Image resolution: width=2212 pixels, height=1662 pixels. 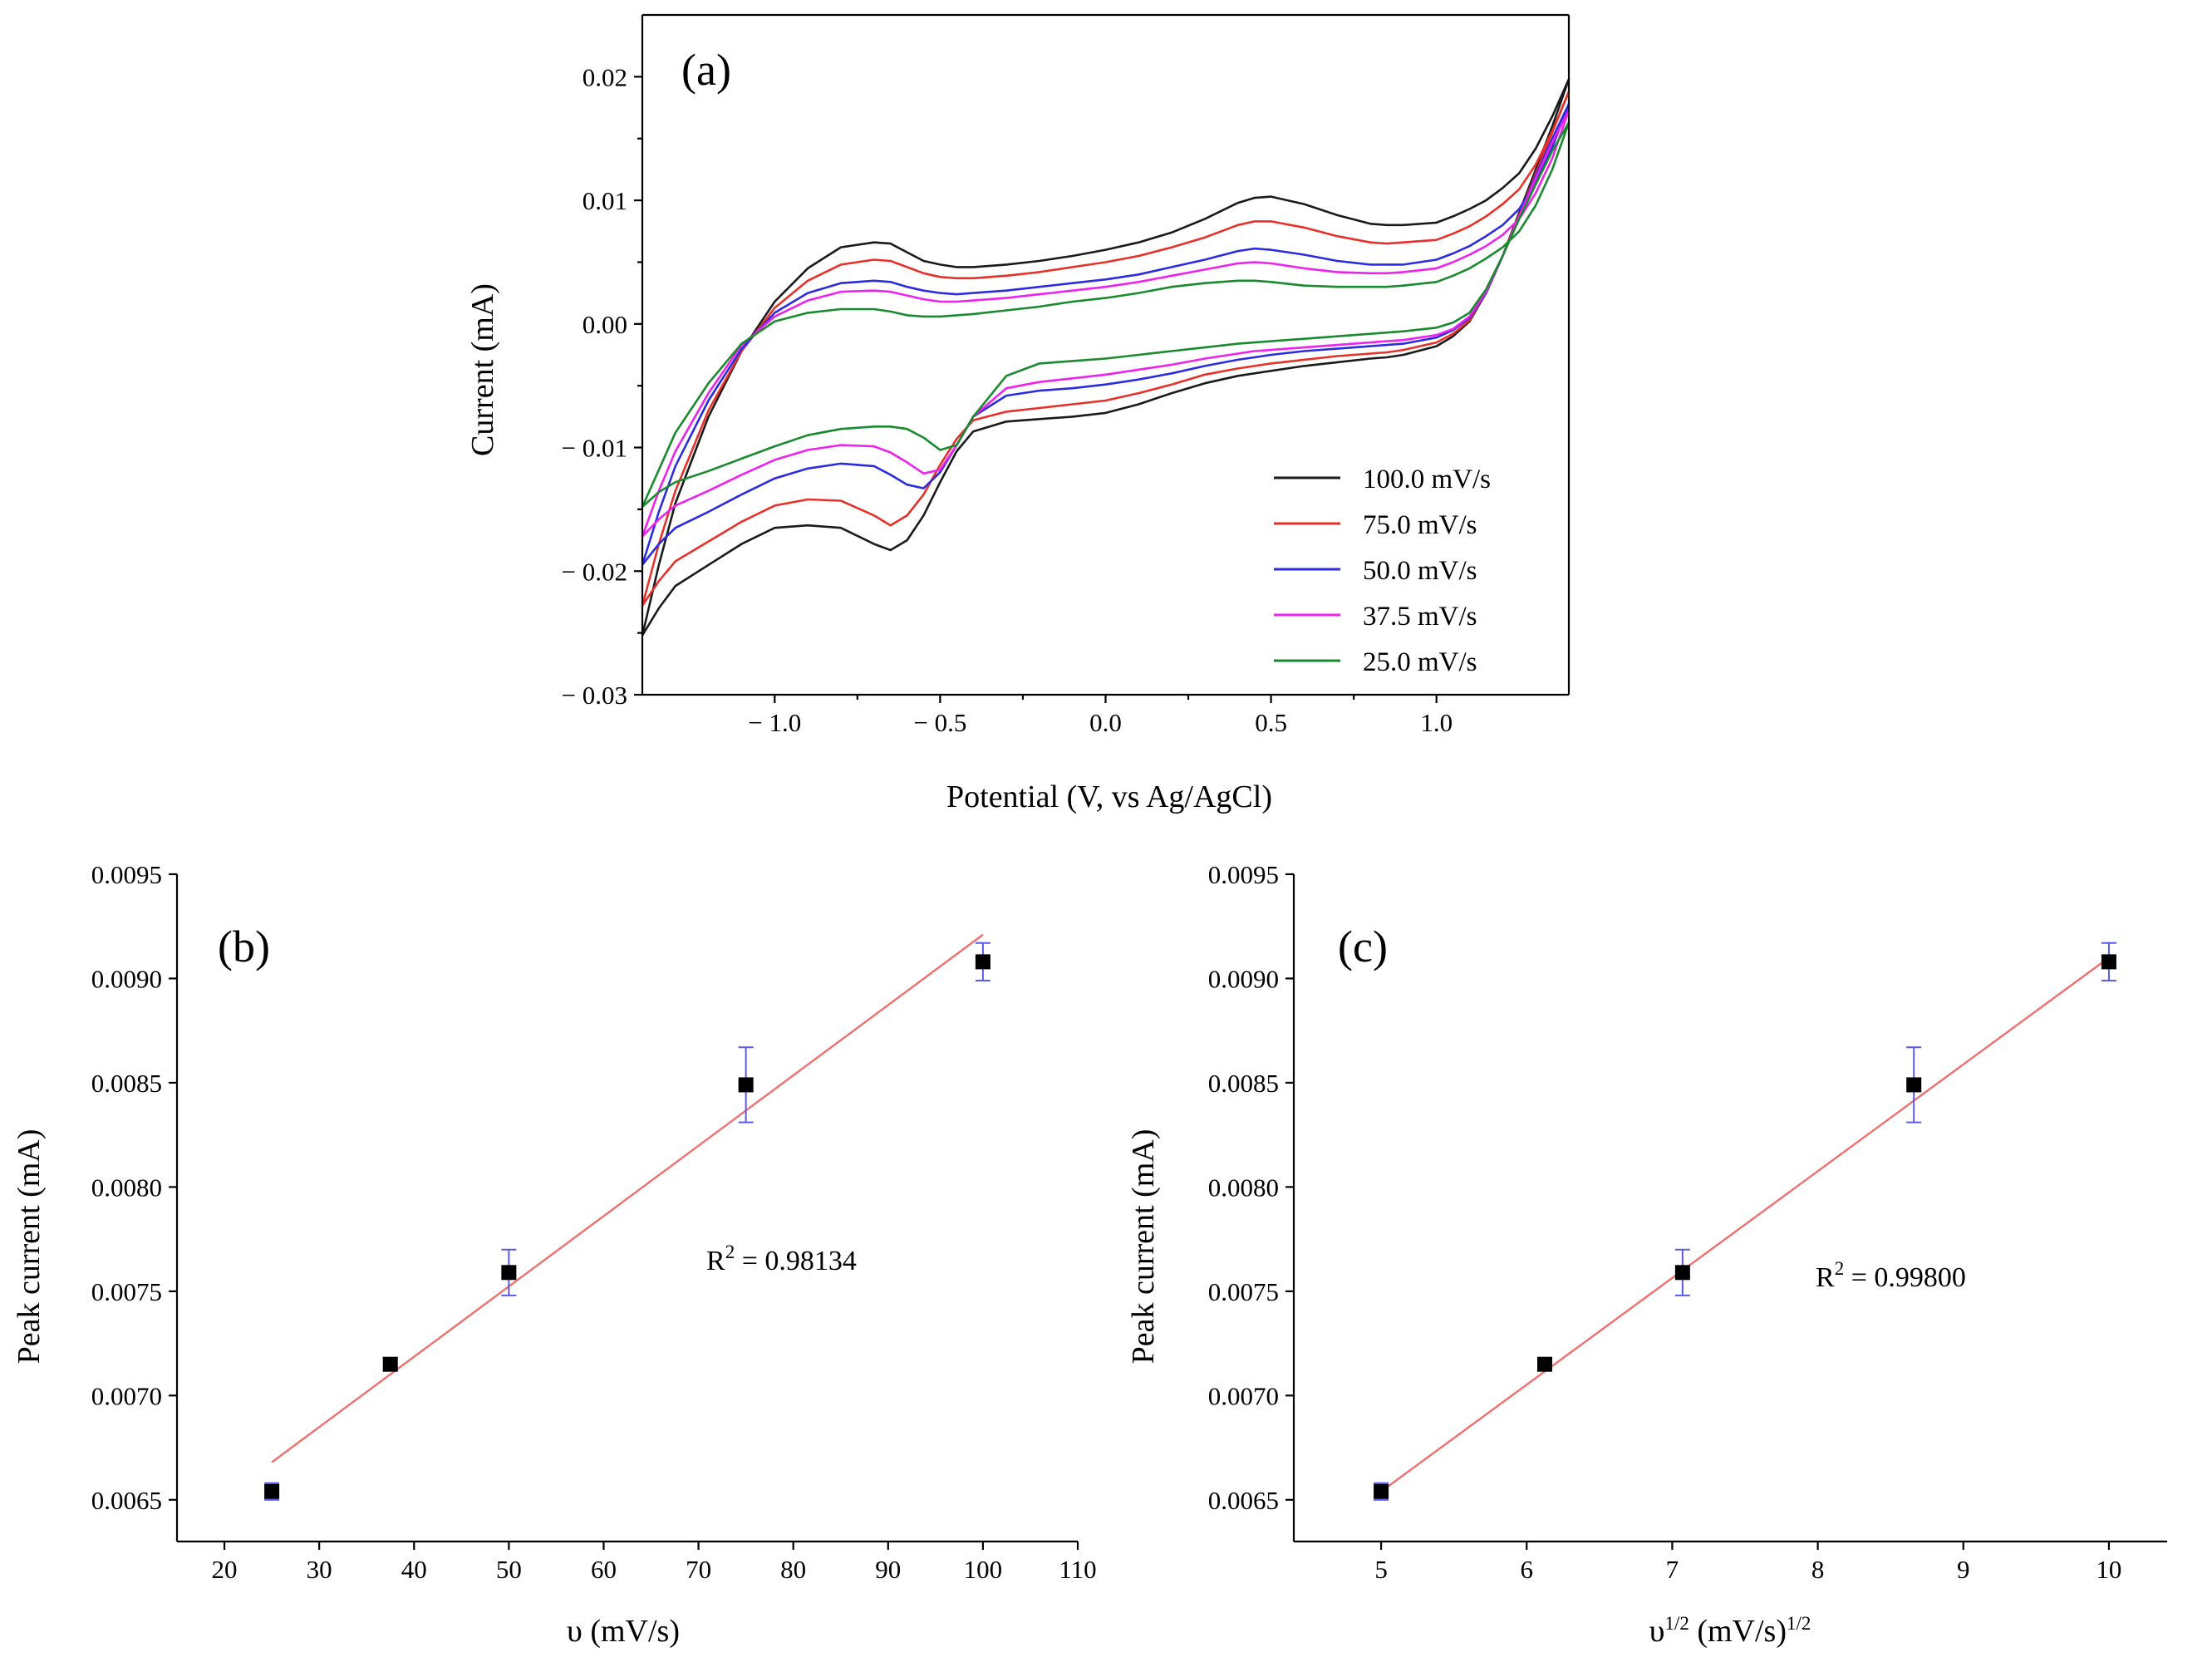 I want to click on cv-y-tick-label: 0.00, so click(x=604, y=324).